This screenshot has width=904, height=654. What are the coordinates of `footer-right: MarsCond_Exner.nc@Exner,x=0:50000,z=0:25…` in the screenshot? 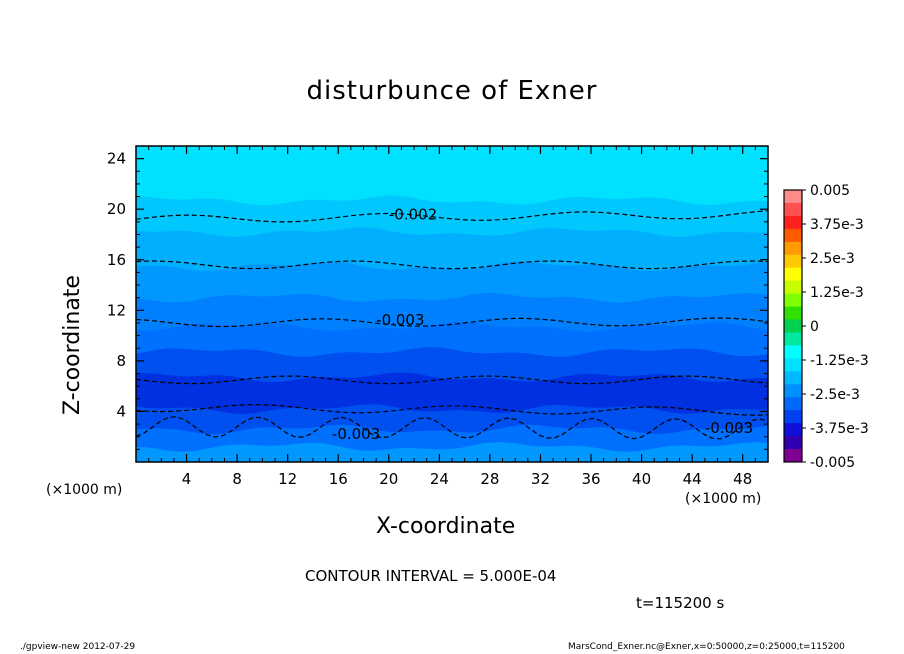 It's located at (706, 647).